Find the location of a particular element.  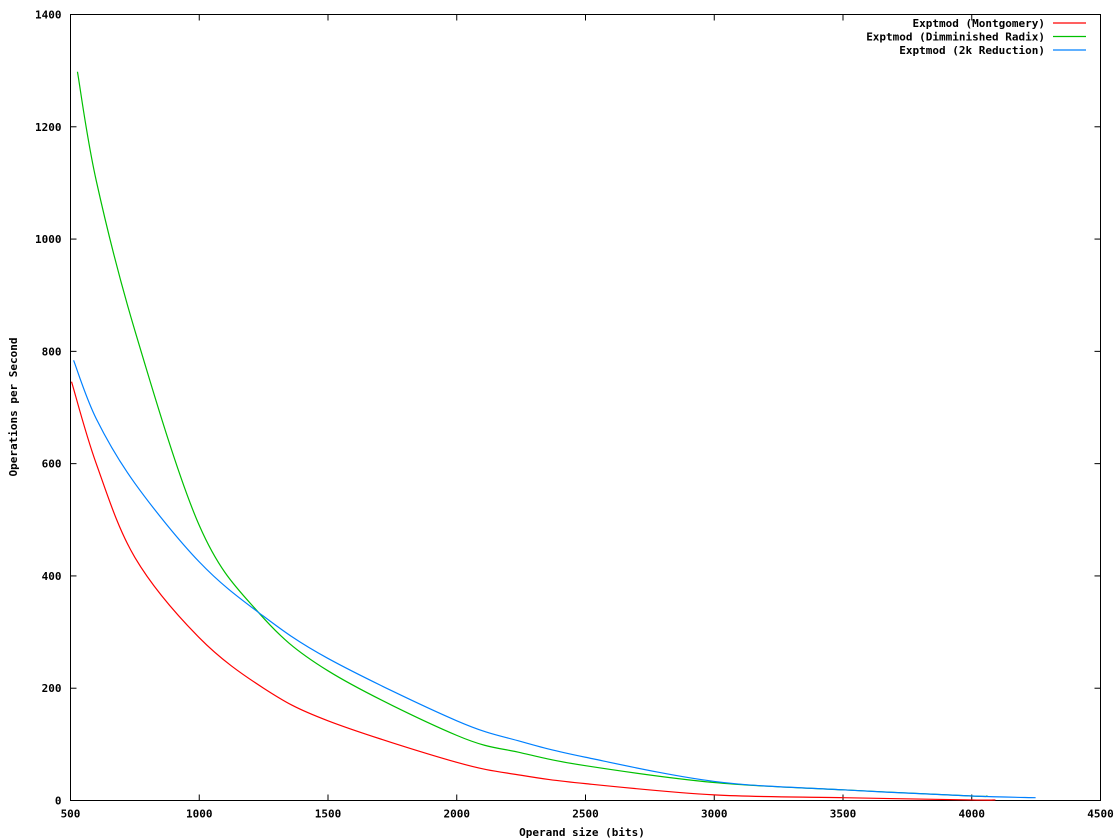

y-tick-label: 400 is located at coordinates (52, 576).